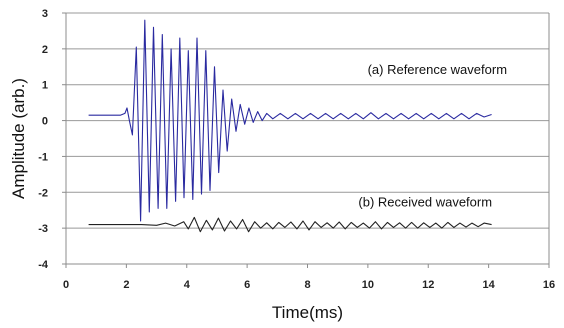 This screenshot has width=564, height=328. Describe the element at coordinates (18, 138) in the screenshot. I see `y-axis-title: Amplitude (arb.)` at that location.